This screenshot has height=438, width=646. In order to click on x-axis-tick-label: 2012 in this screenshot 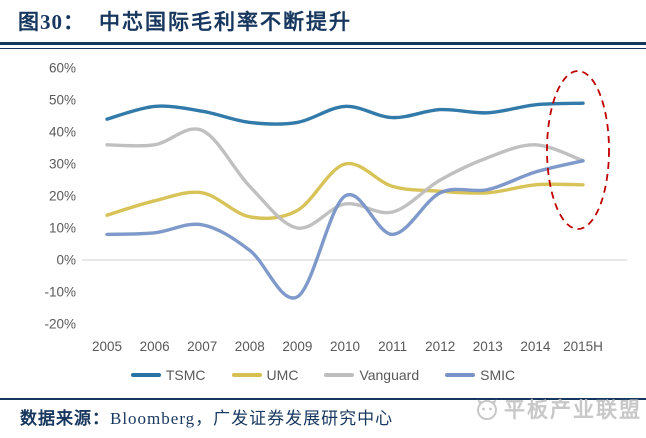, I will do `click(440, 346)`.